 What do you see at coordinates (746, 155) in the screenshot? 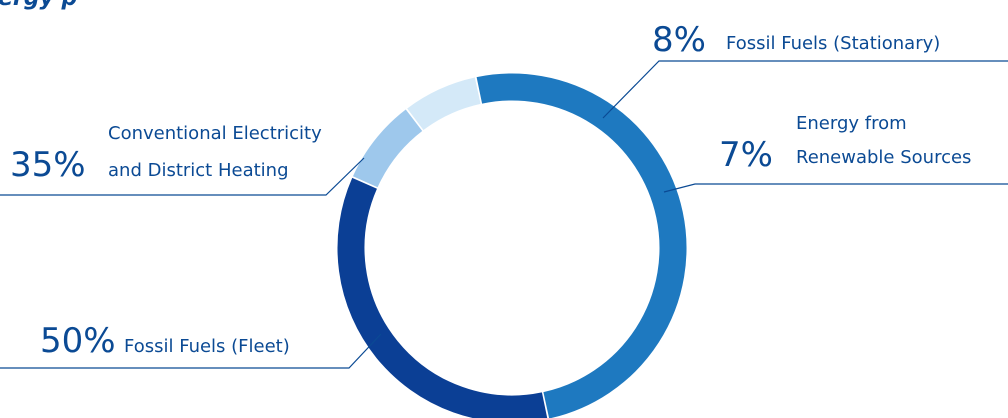
I see `percent-label-energy-renewable: 7%` at bounding box center [746, 155].